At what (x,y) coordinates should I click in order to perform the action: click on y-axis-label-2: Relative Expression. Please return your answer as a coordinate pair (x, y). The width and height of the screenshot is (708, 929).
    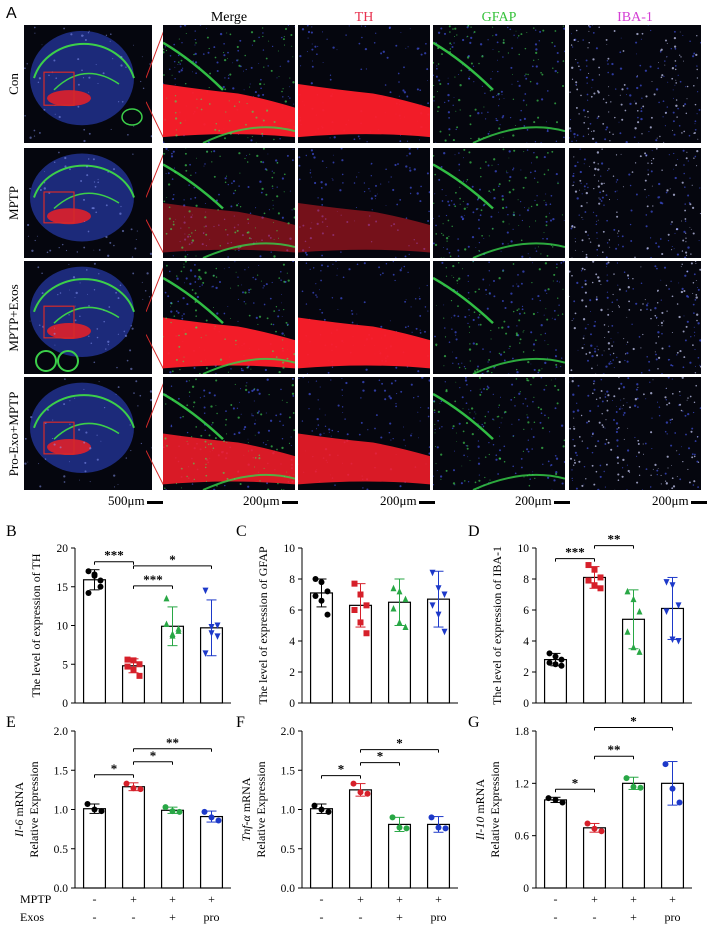
    Looking at the image, I should click on (34, 809).